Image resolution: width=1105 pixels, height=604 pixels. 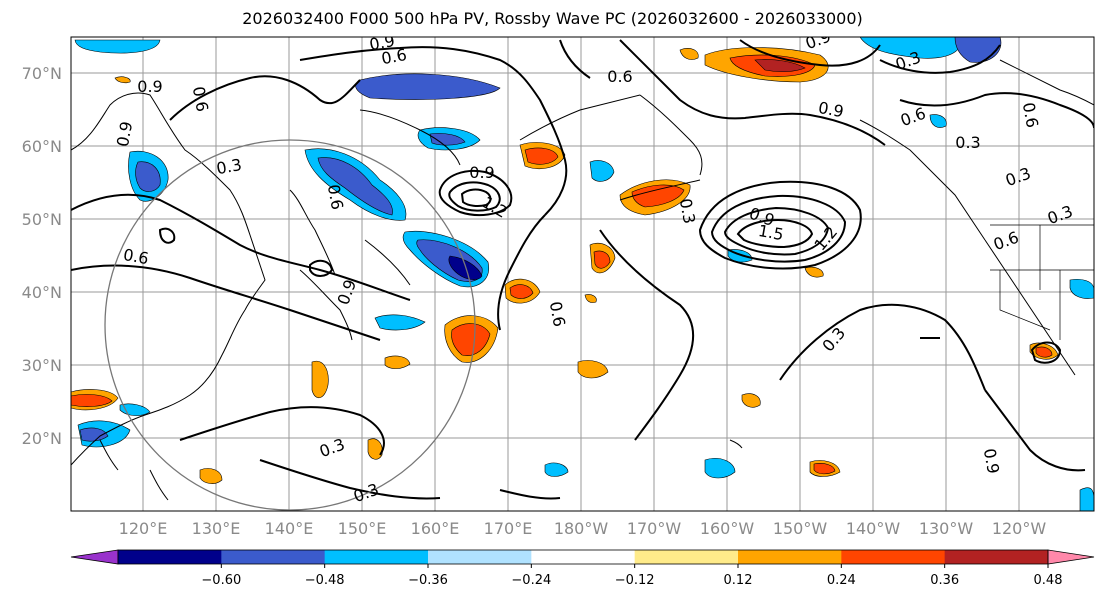 What do you see at coordinates (42, 146) in the screenshot?
I see `lat-label-60: 60°N` at bounding box center [42, 146].